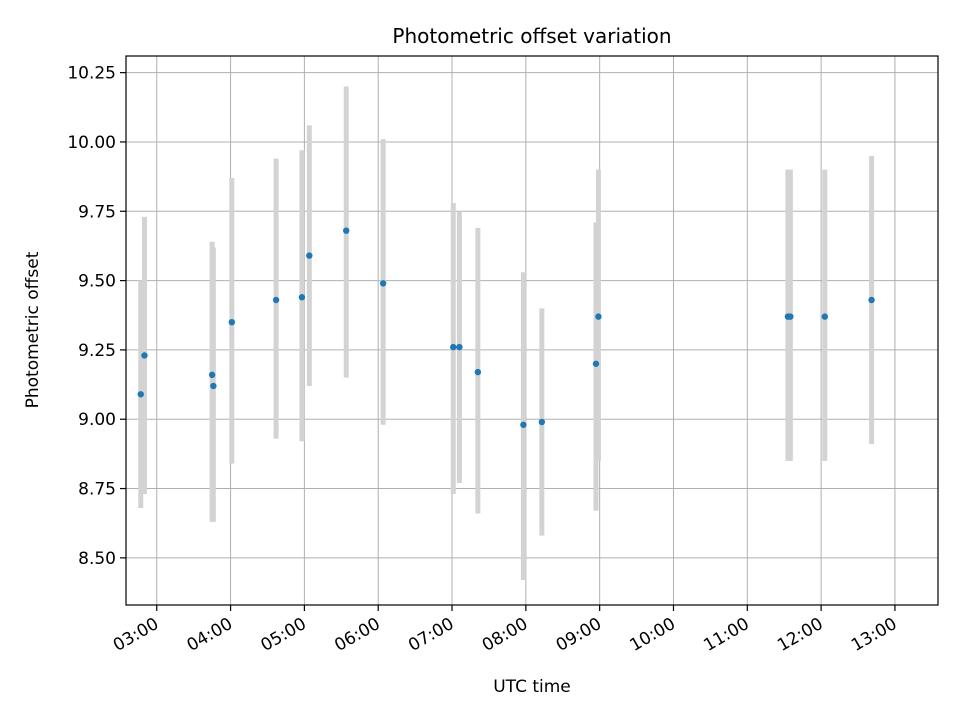 The width and height of the screenshot is (960, 720). I want to click on y-tick-label: 8.50, so click(97, 559).